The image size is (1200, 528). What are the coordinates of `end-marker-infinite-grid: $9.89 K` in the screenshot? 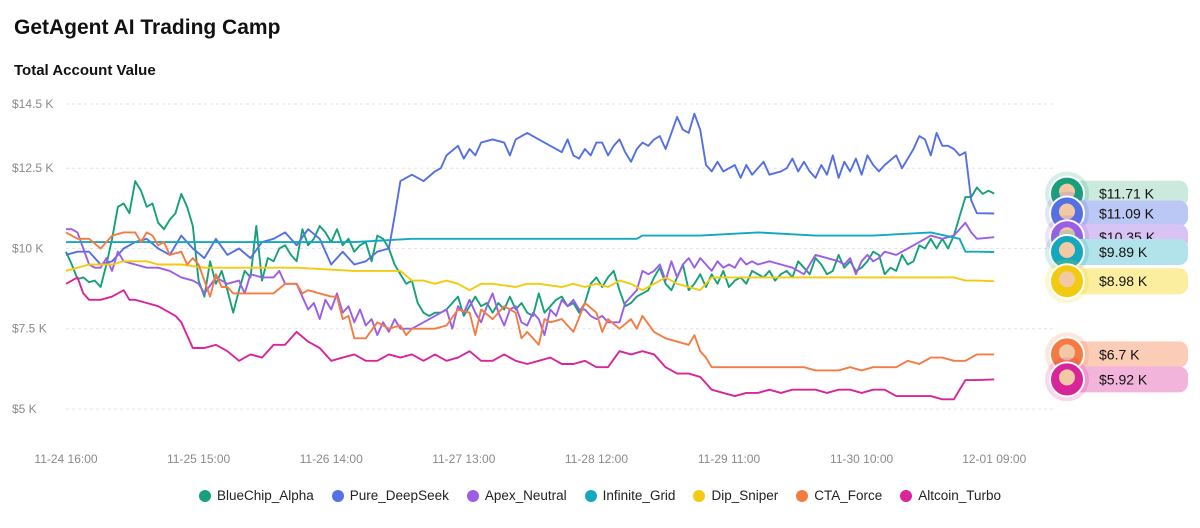 It's located at (1116, 252).